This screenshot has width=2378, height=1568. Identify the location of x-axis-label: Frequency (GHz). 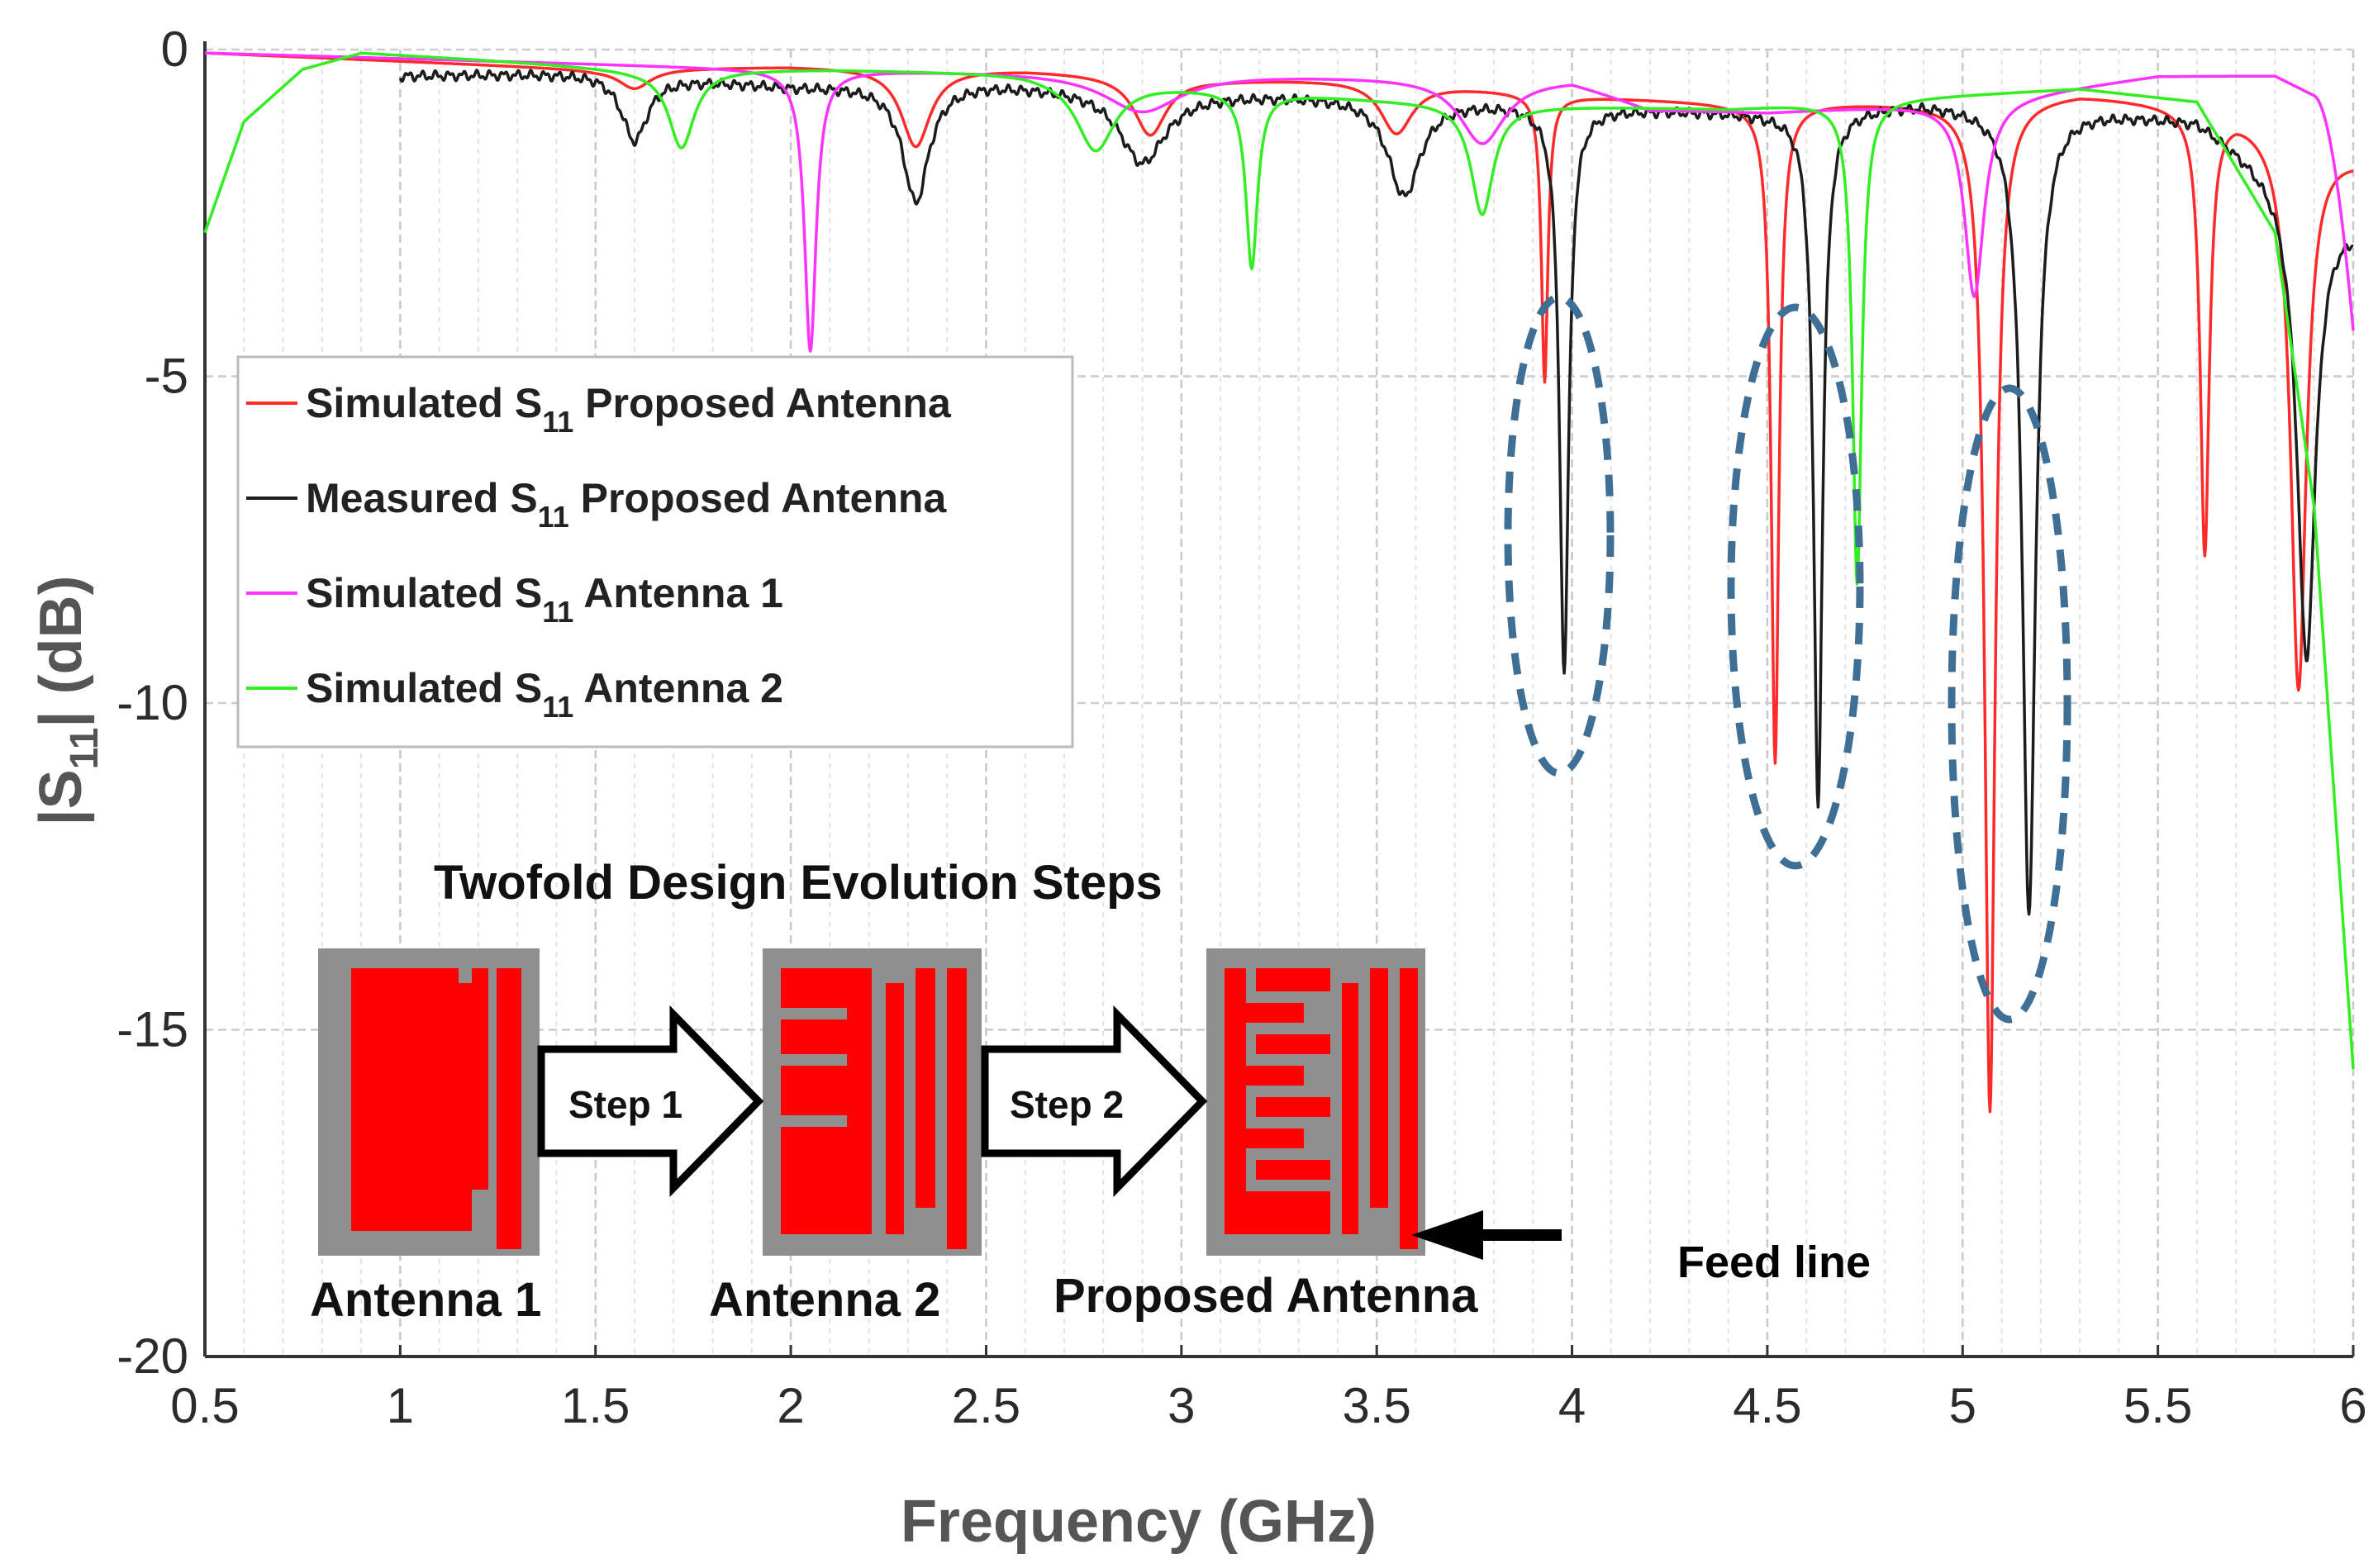
(1139, 1522).